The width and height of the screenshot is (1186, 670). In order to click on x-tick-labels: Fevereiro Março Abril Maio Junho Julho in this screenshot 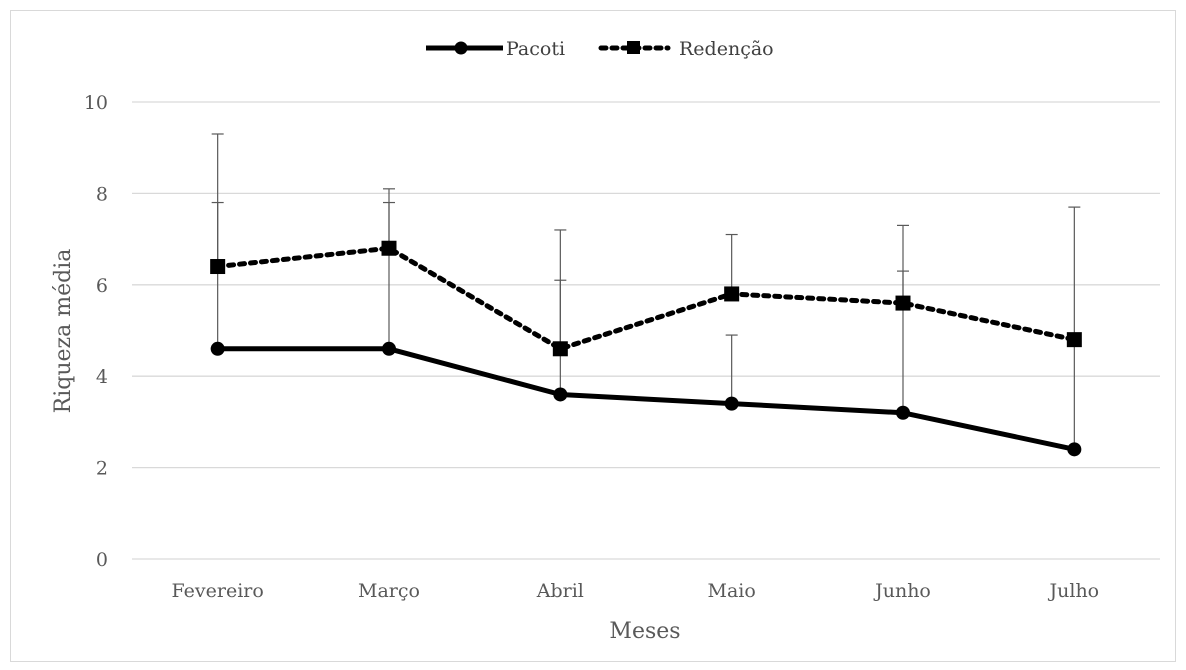, I will do `click(636, 591)`.